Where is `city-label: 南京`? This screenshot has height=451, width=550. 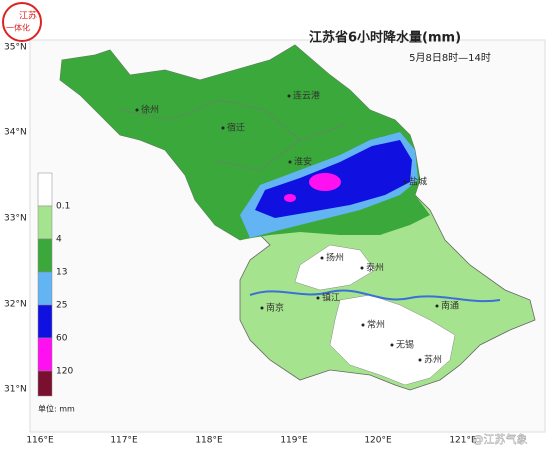 city-label: 南京 is located at coordinates (275, 308).